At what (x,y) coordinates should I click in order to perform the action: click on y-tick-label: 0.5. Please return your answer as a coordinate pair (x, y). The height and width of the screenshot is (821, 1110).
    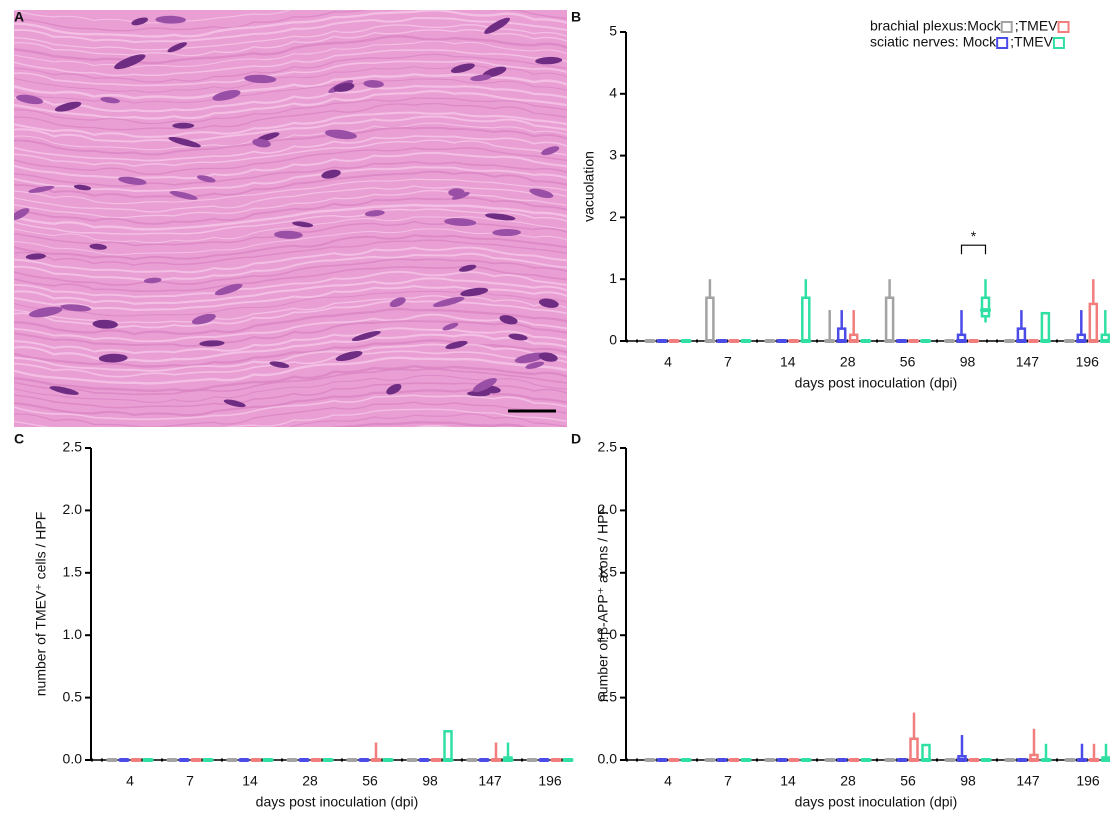
    Looking at the image, I should click on (73, 696).